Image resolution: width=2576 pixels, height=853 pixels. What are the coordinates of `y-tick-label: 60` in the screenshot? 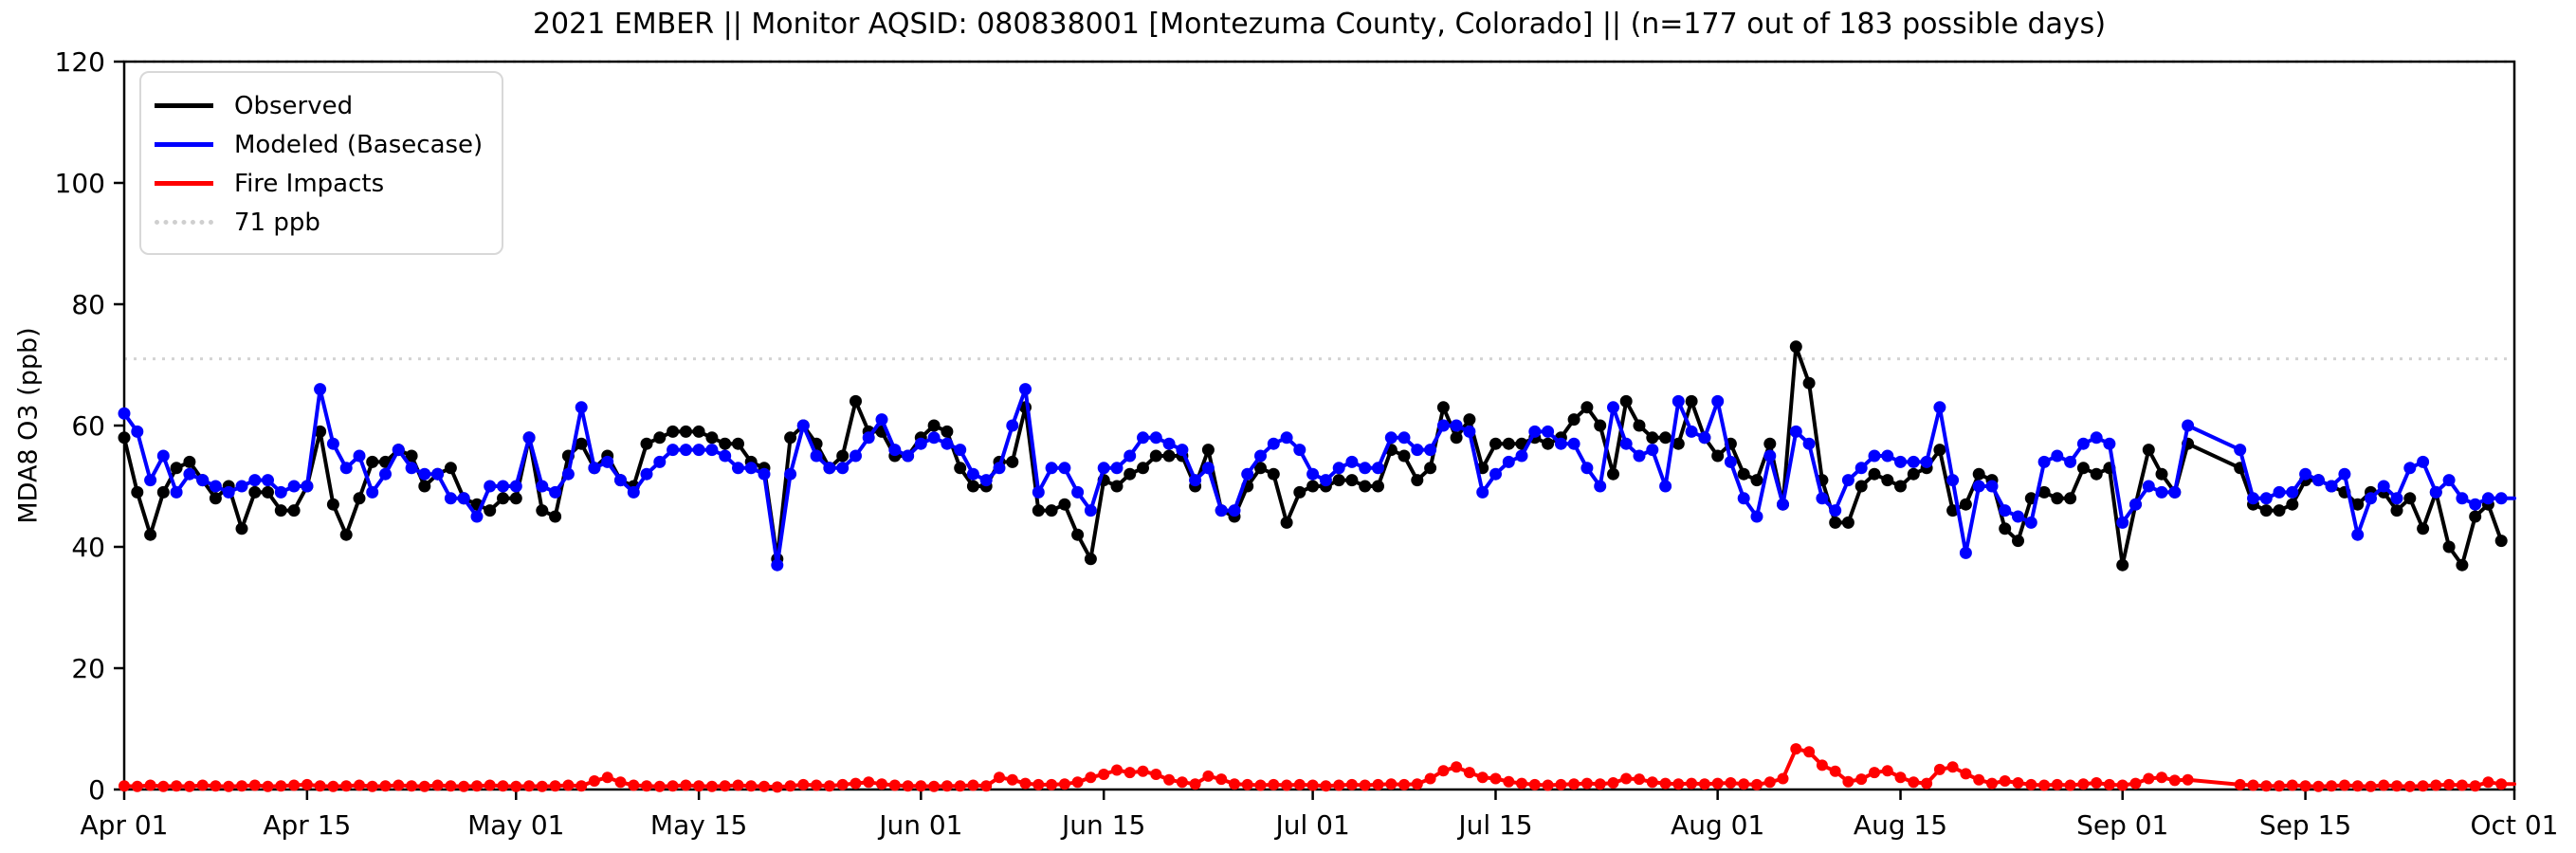 It's located at (88, 426).